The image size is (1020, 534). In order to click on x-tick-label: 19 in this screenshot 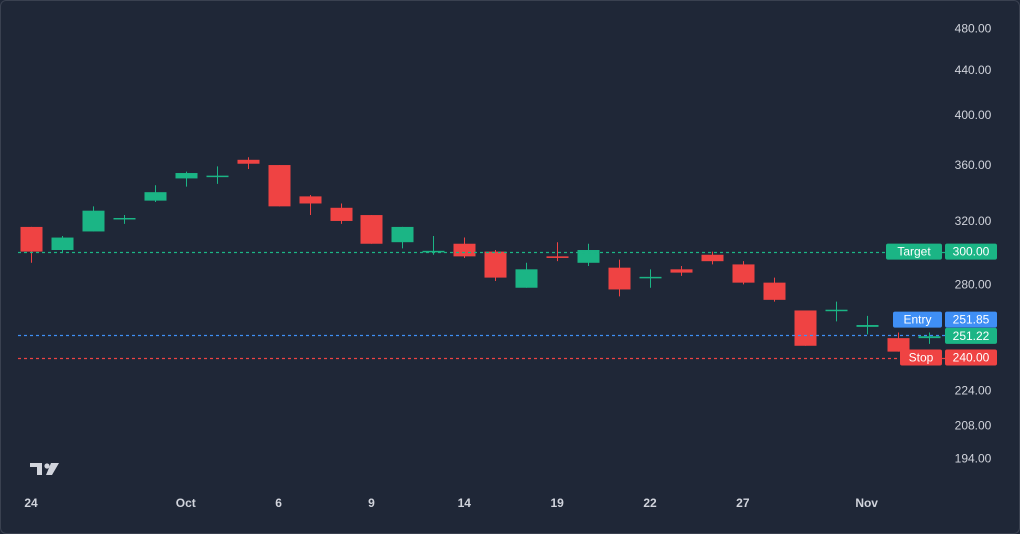, I will do `click(557, 503)`.